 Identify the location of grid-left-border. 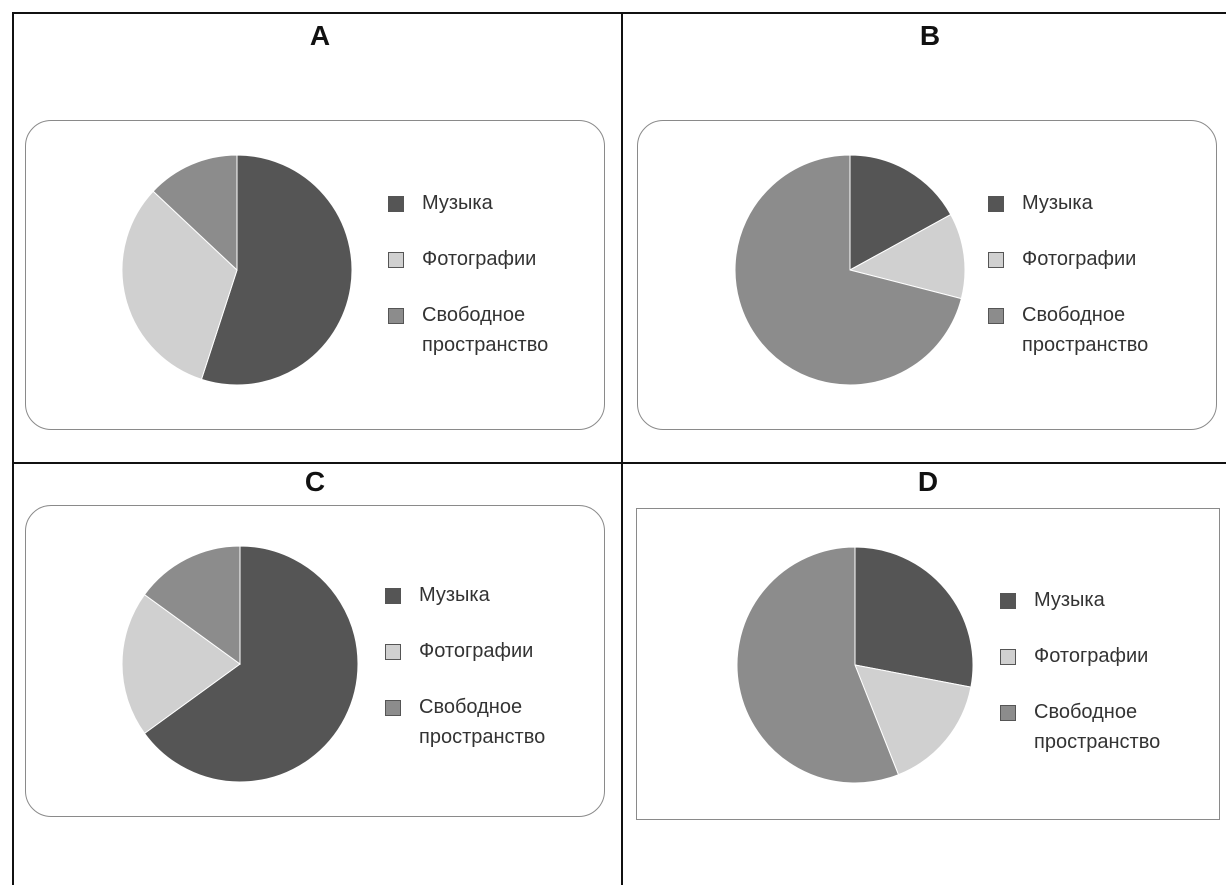
(13, 448).